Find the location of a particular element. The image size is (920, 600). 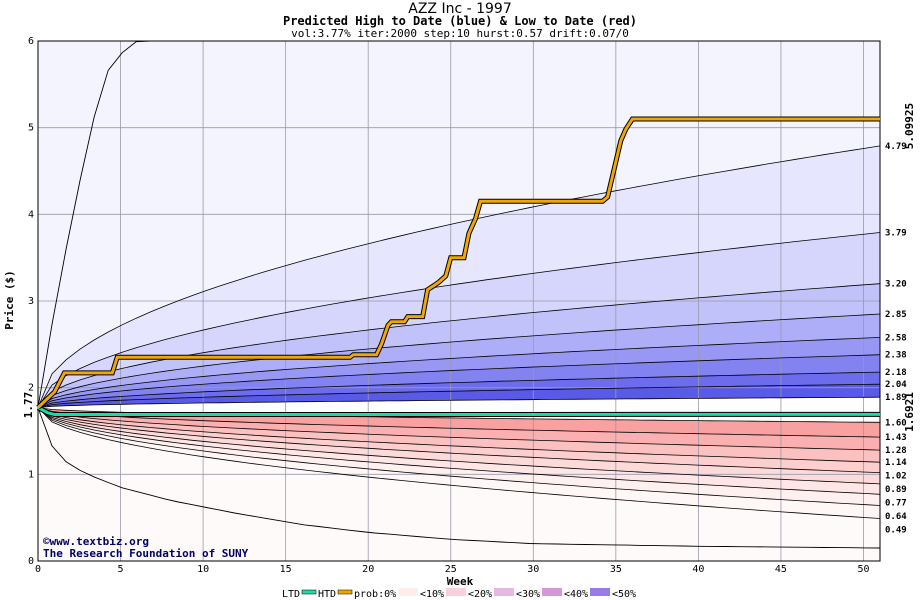

high-to-date-end-label: 5.09925 is located at coordinates (909, 126).